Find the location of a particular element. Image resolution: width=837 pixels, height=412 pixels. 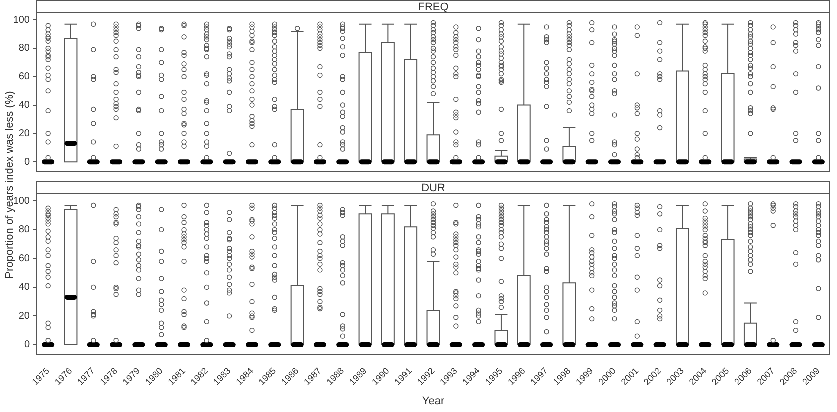

x-axis-title: Year is located at coordinates (433, 401).